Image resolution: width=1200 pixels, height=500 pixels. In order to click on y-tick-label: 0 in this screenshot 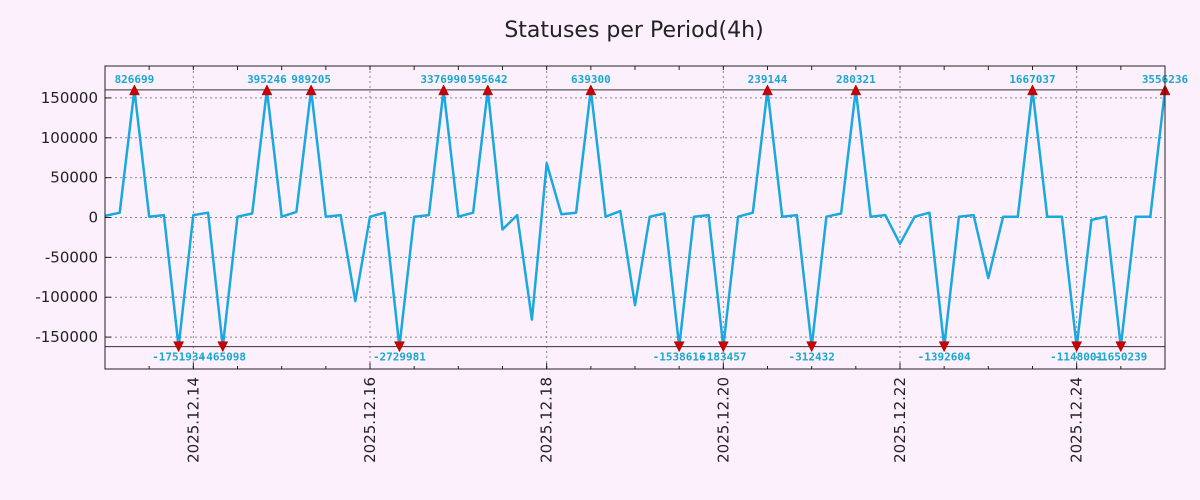, I will do `click(93, 218)`.